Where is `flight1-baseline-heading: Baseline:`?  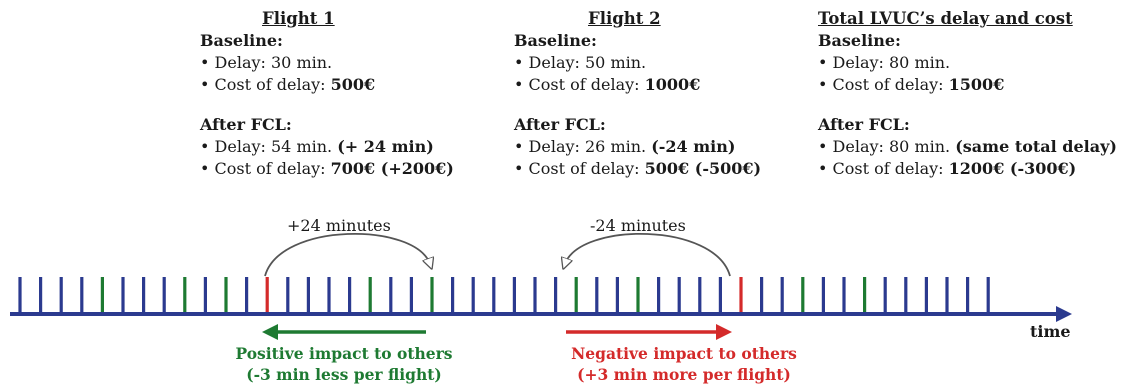 flight1-baseline-heading: Baseline: is located at coordinates (241, 40).